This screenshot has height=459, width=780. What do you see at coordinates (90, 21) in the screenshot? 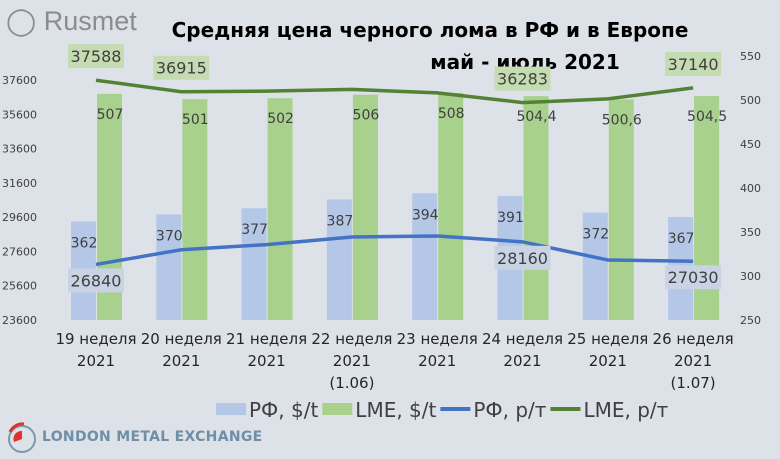
I see `logo-text: Rusmet` at bounding box center [90, 21].